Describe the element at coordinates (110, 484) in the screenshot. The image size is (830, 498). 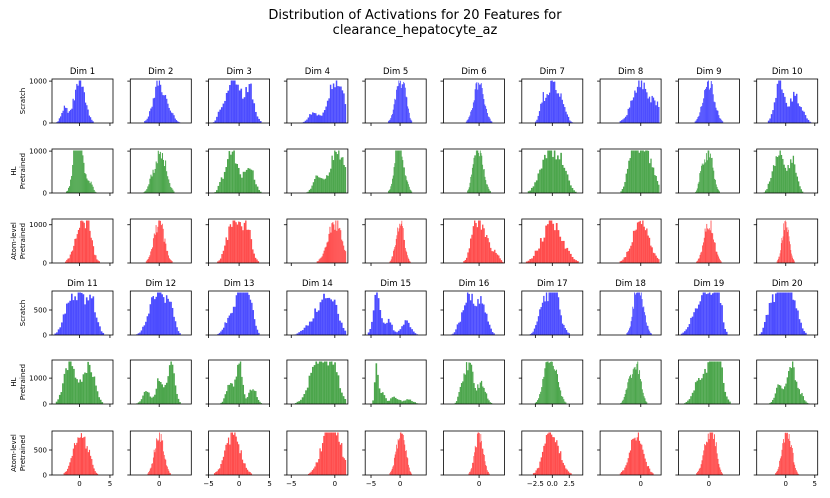
I see `x-tick-label: 5` at that location.